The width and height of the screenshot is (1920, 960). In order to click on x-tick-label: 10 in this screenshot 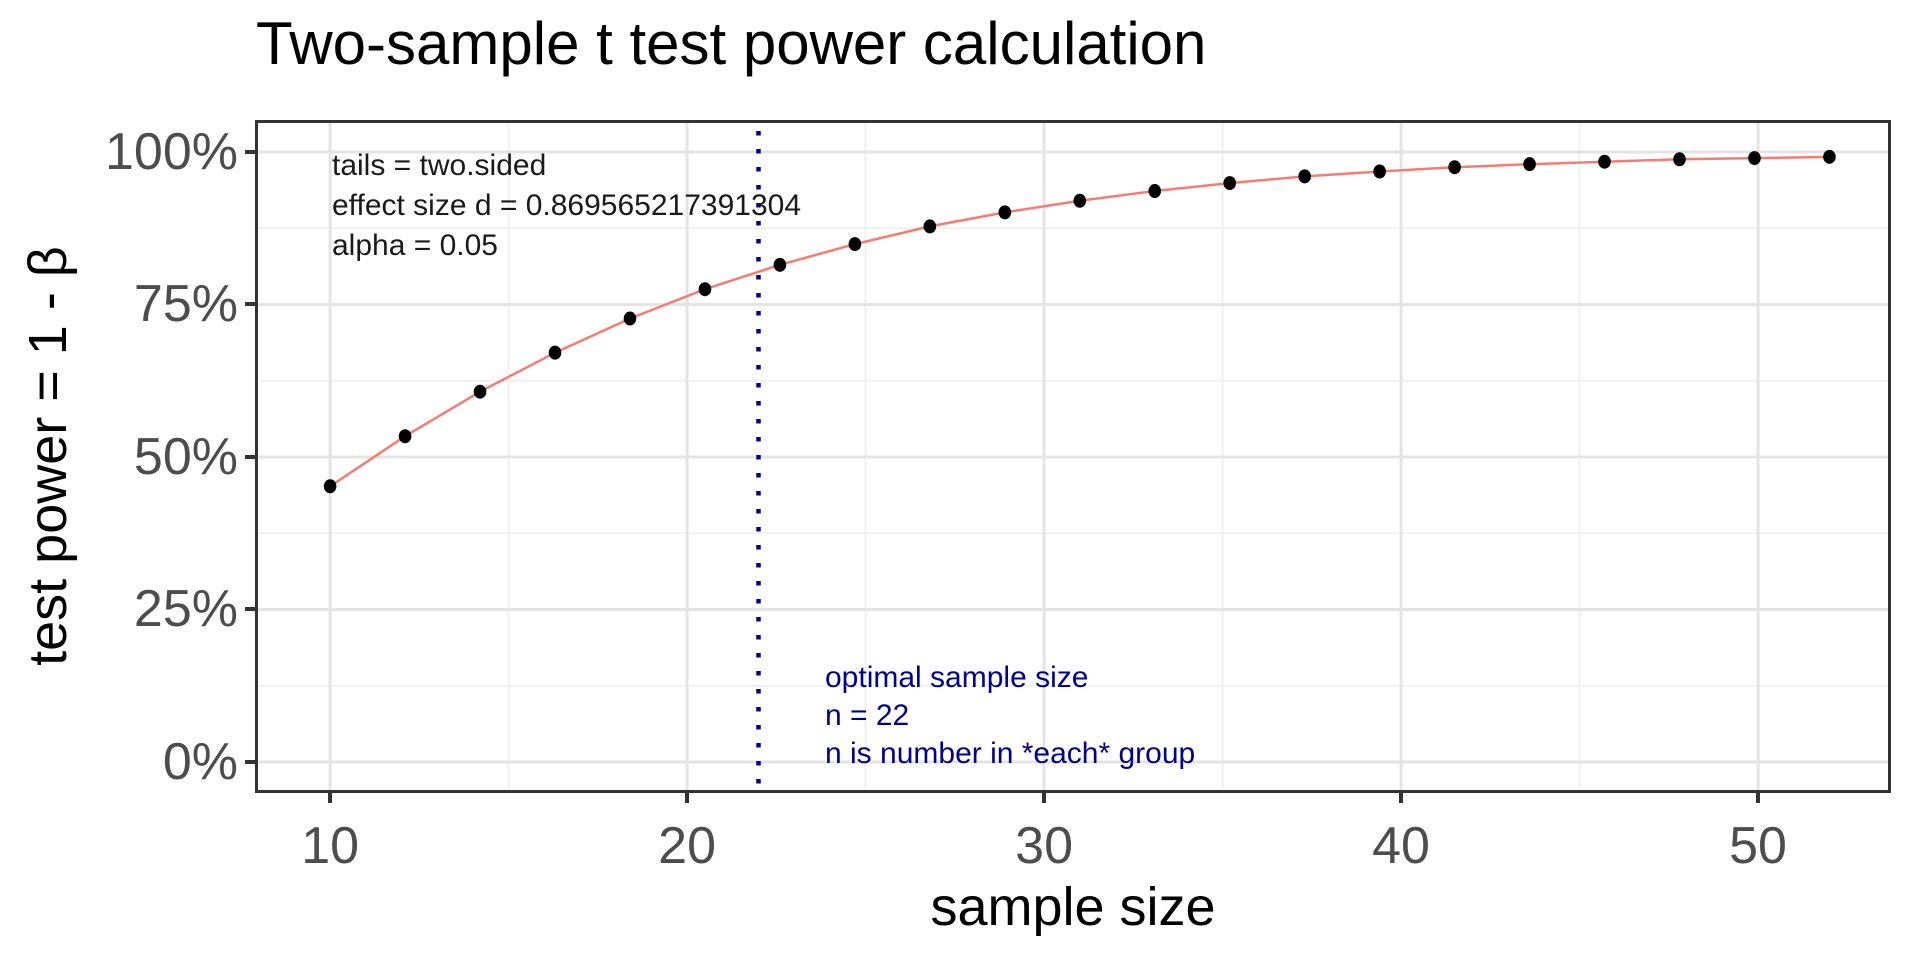, I will do `click(330, 846)`.